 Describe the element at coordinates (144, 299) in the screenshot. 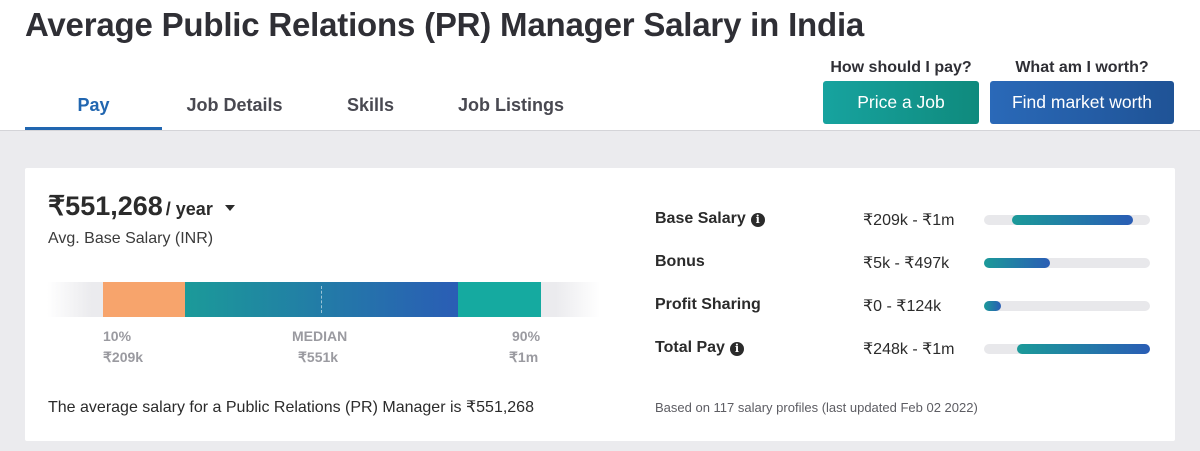

I see `range-segment-low` at that location.